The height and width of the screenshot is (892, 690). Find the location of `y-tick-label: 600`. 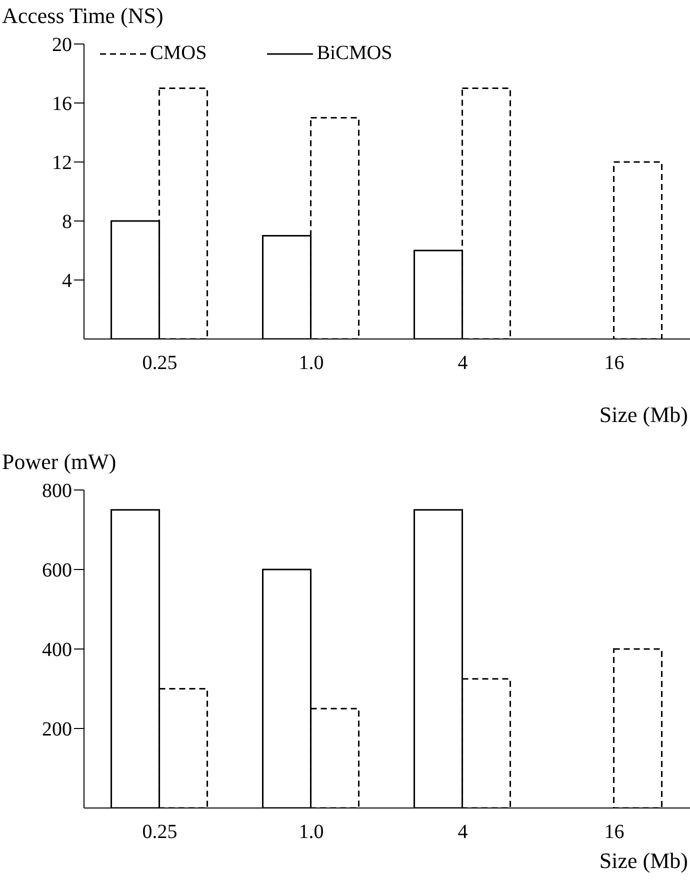

y-tick-label: 600 is located at coordinates (57, 571).